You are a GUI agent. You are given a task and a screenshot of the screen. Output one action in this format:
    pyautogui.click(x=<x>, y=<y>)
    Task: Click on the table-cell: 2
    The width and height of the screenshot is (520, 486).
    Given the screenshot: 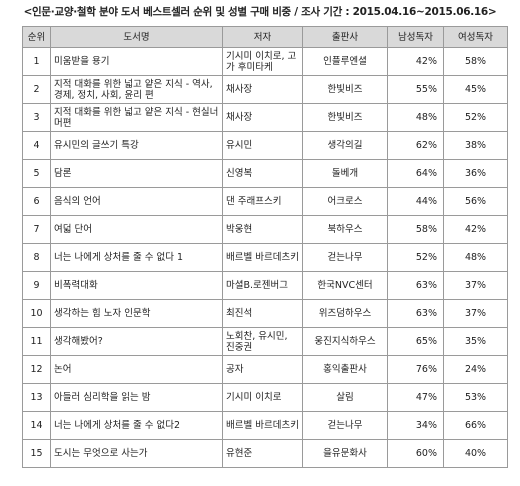 What is the action you would take?
    pyautogui.click(x=36, y=89)
    